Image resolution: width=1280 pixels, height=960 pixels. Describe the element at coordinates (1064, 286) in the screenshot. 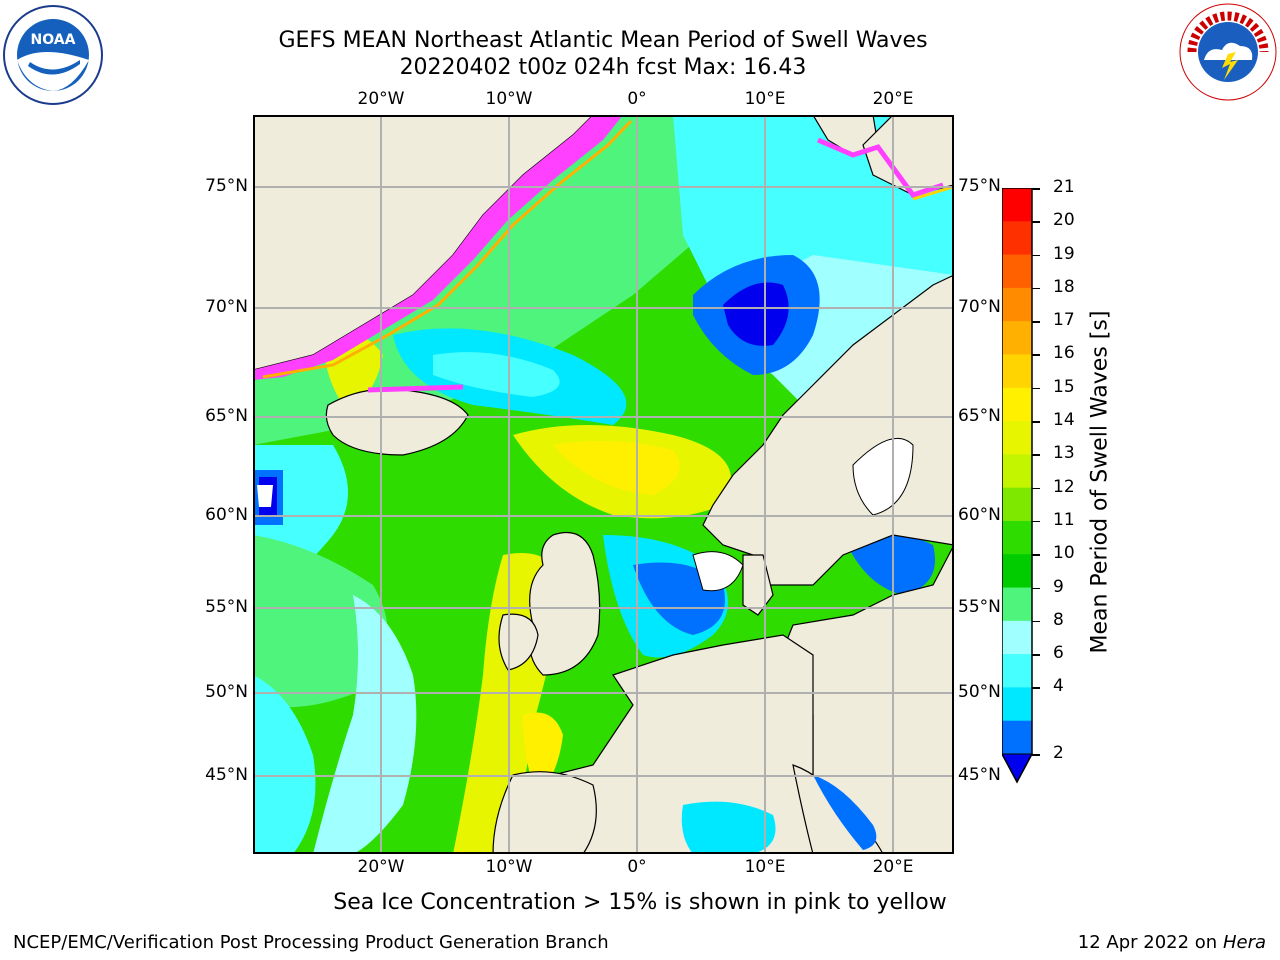

I see `colorbar-tick-label: 18` at that location.